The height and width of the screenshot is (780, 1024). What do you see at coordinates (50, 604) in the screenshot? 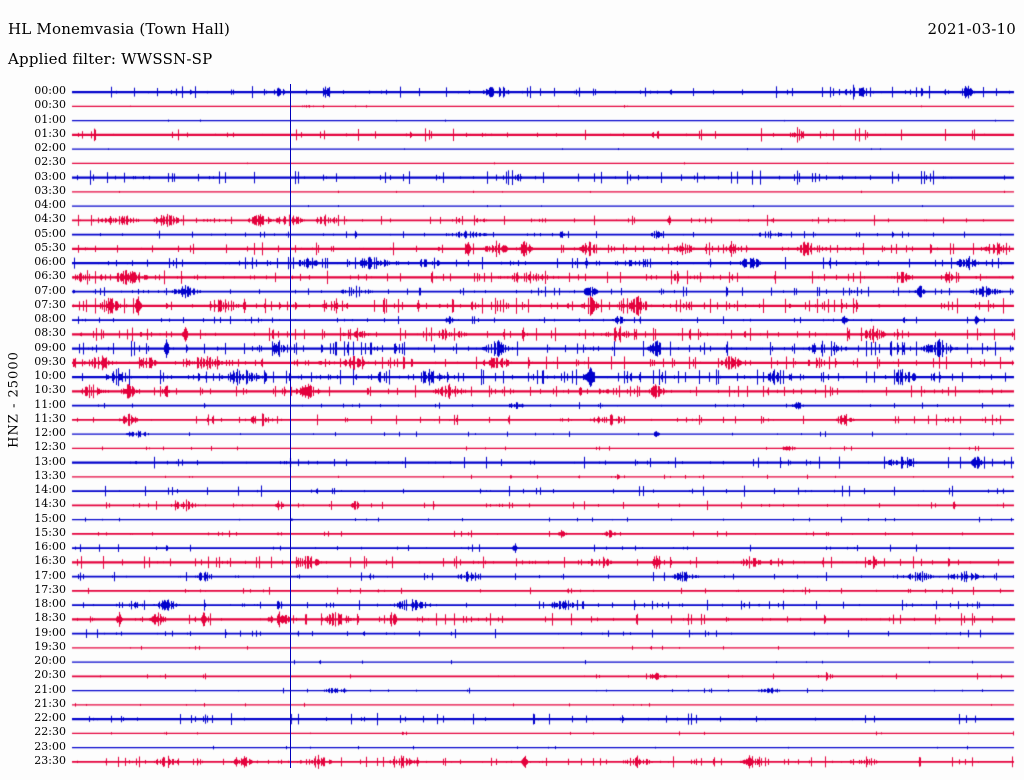
I see `row-time-label: 18:00` at bounding box center [50, 604].